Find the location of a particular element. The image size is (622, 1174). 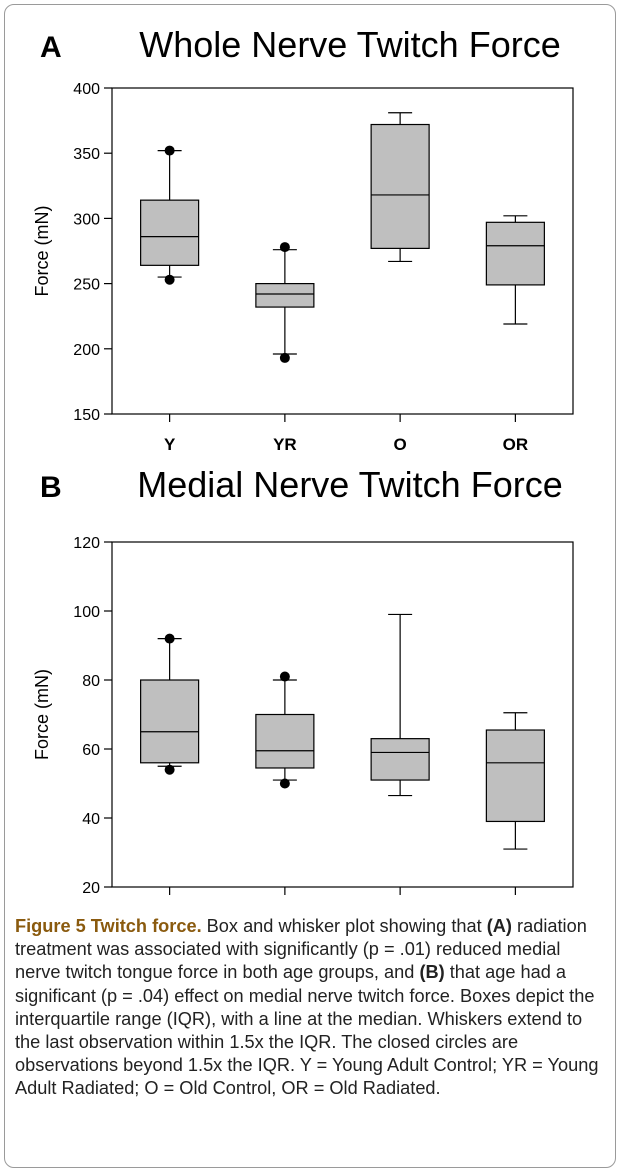

panel-b-label: B is located at coordinates (51, 487).